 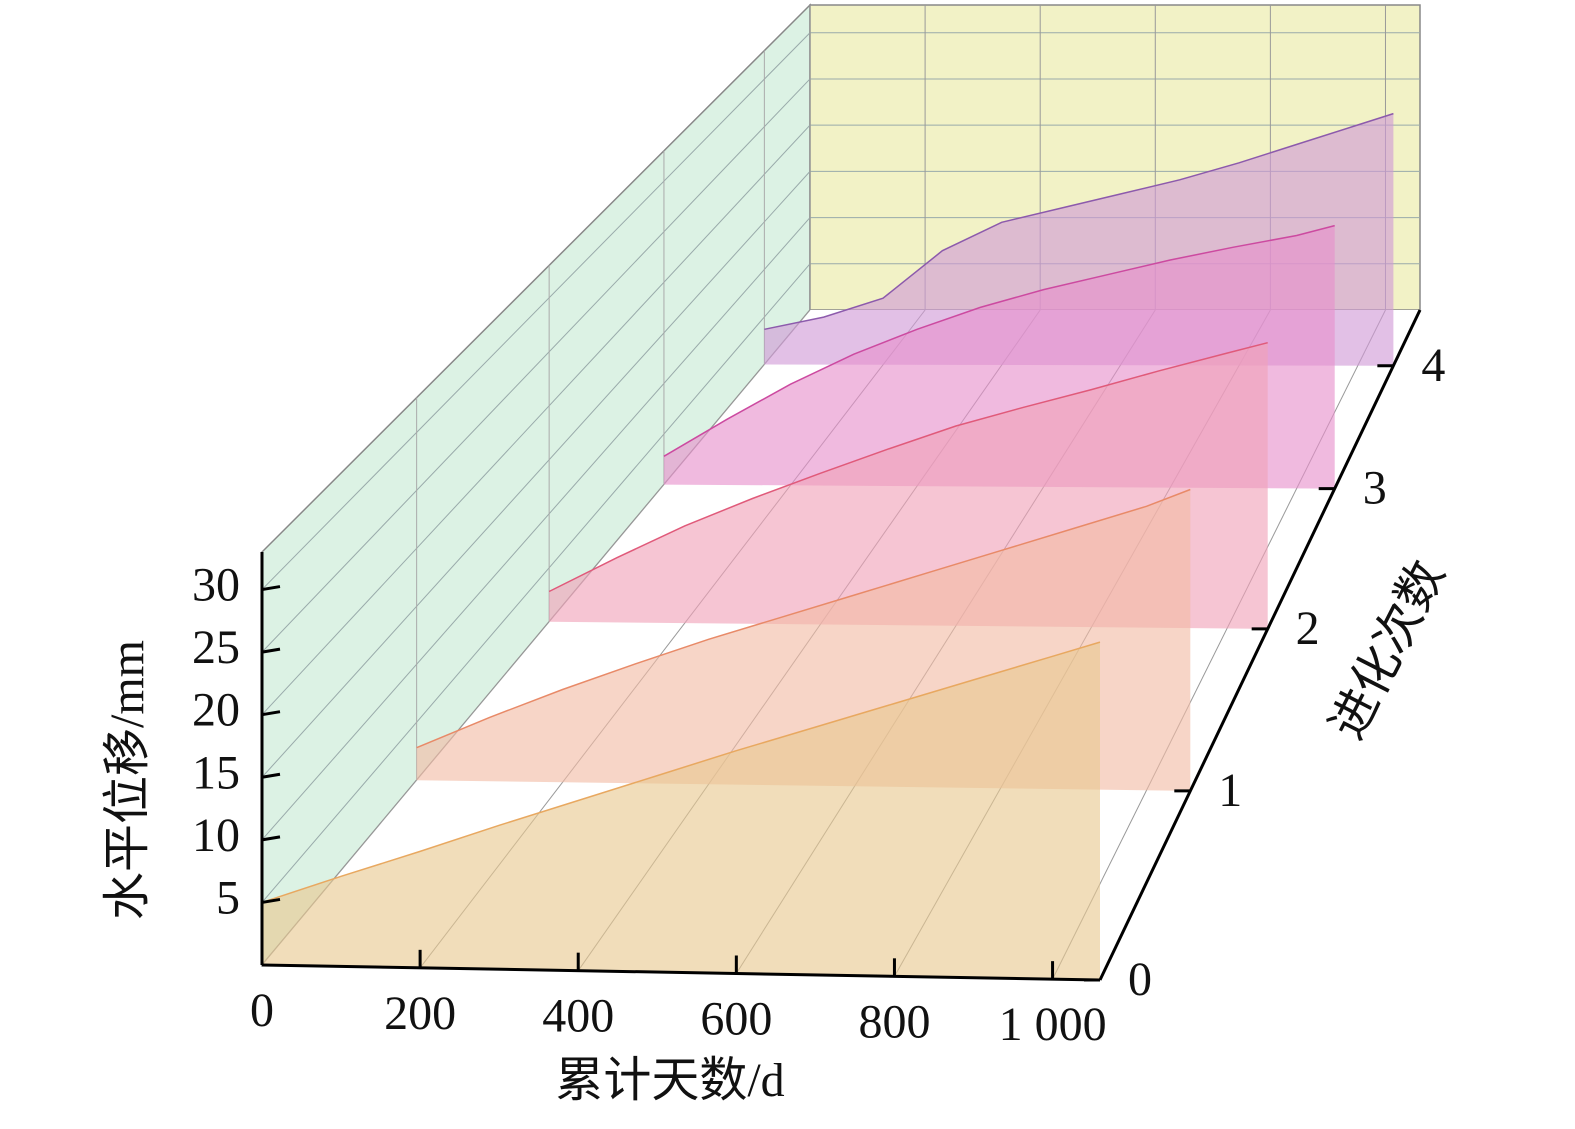 What do you see at coordinates (1230, 790) in the screenshot?
I see `z-tick-label: 1` at bounding box center [1230, 790].